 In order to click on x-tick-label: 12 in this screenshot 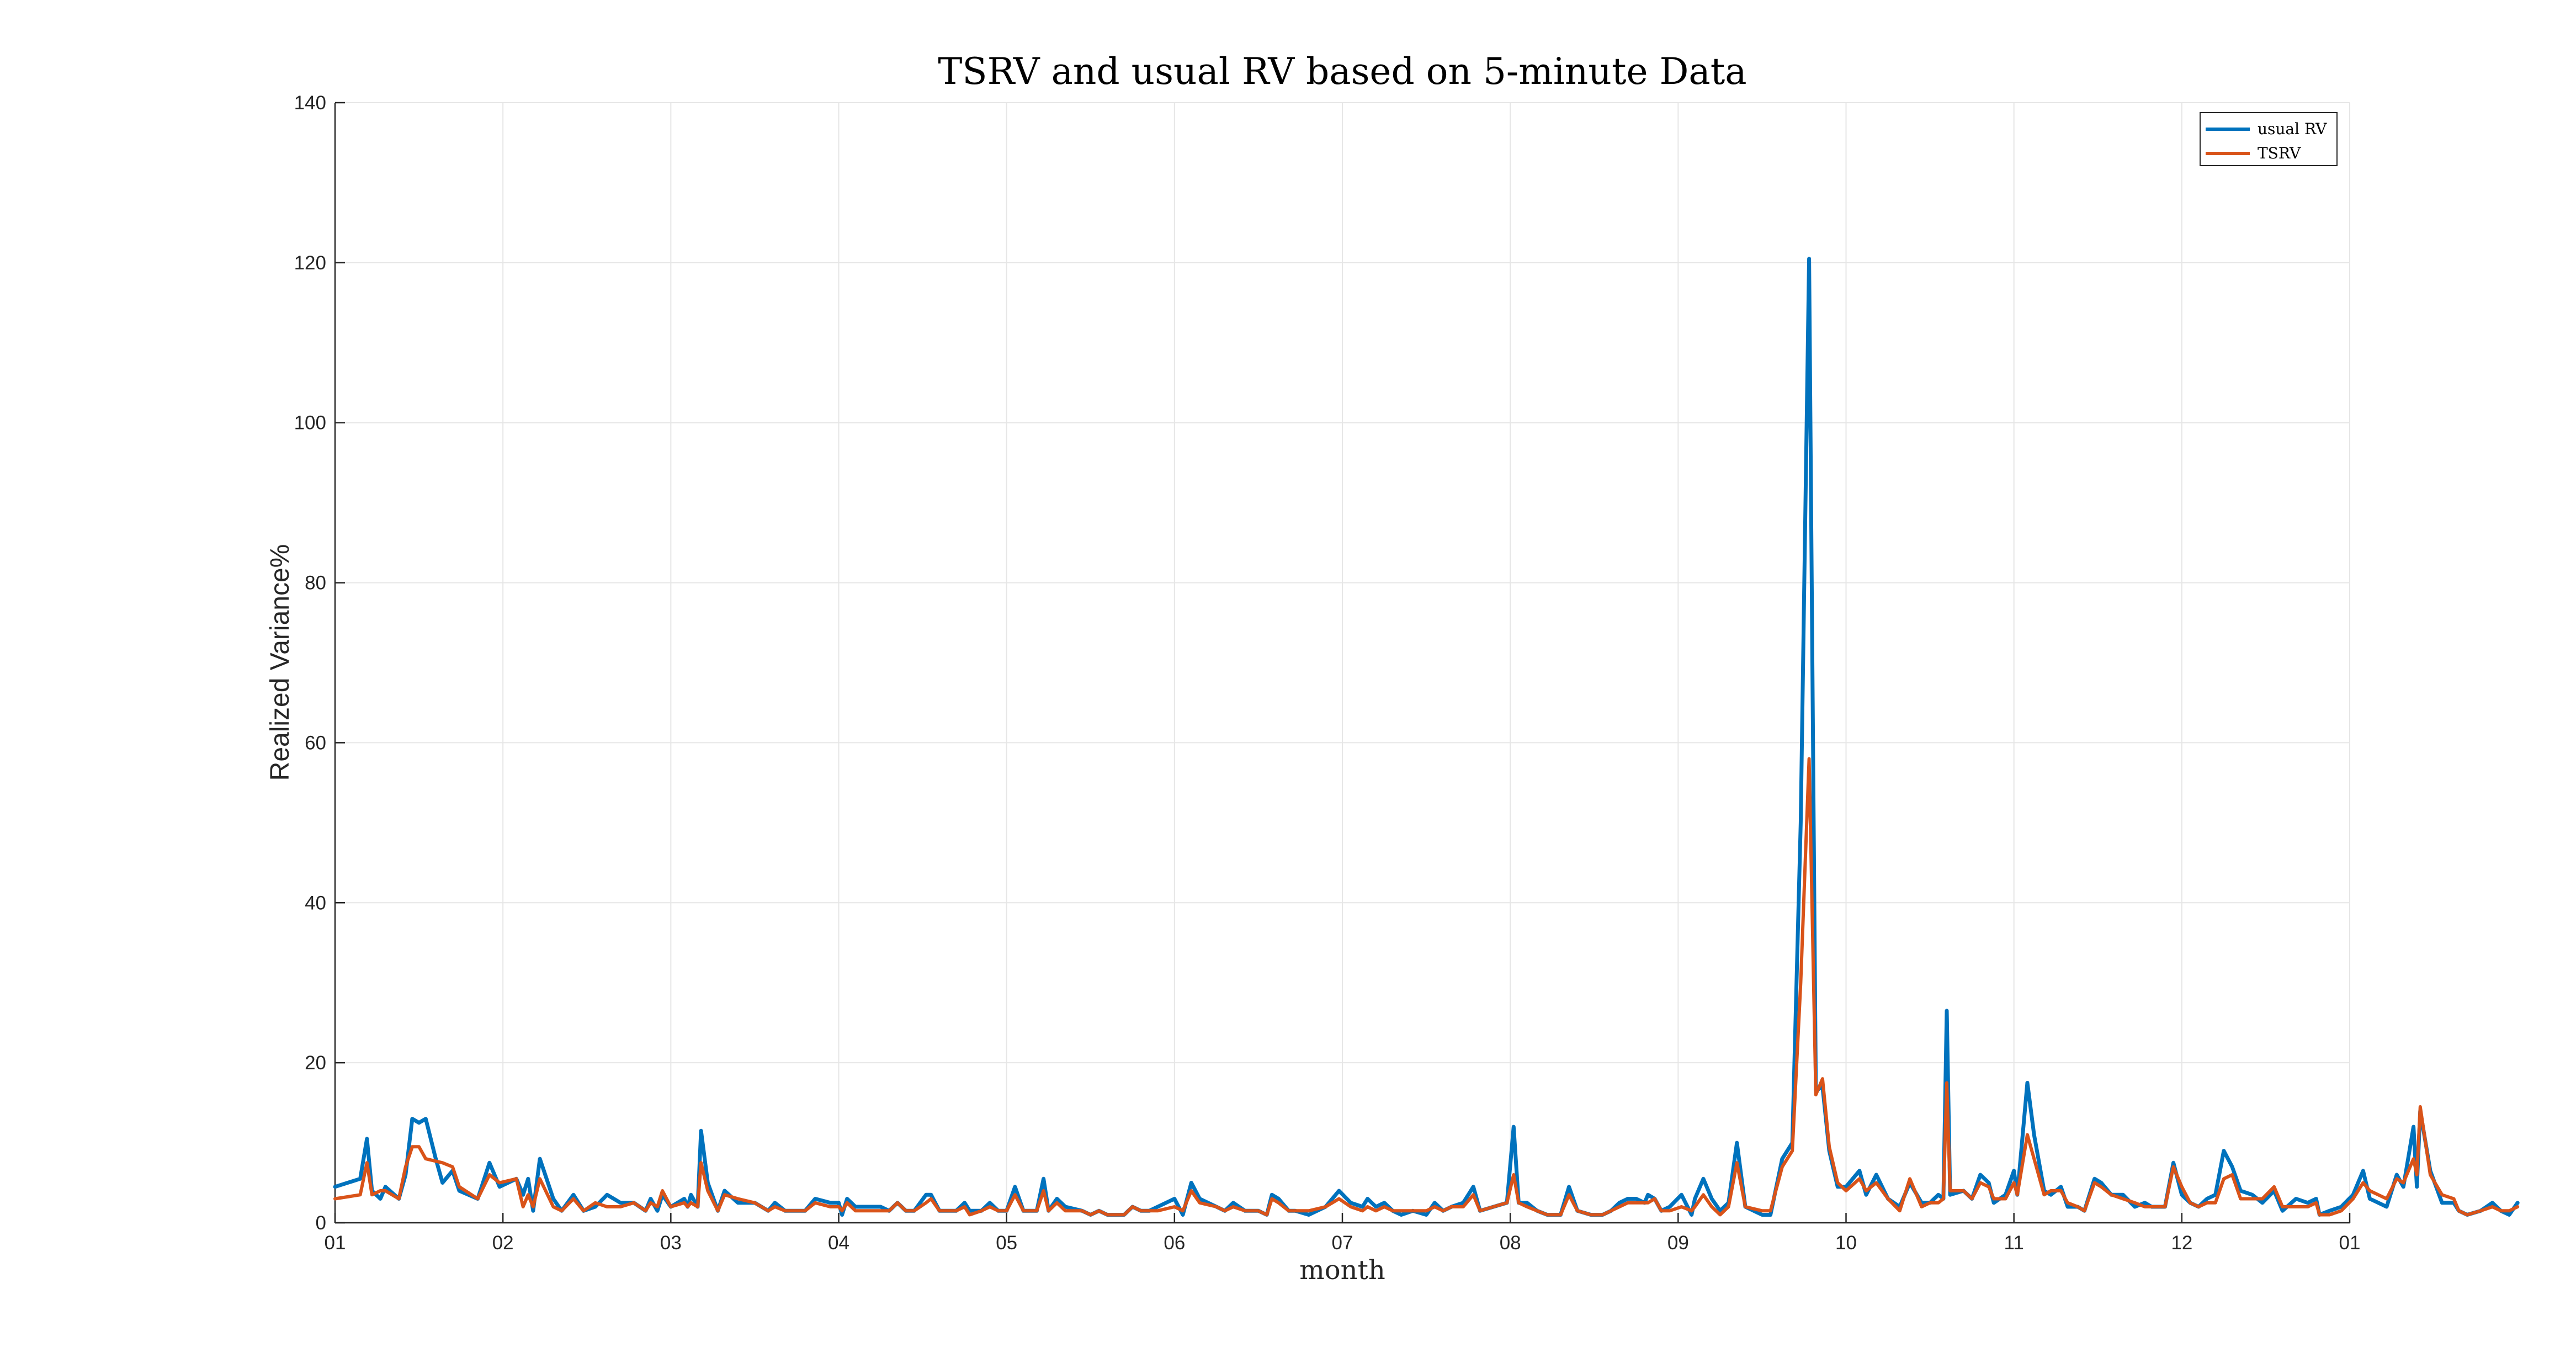, I will do `click(2181, 1243)`.